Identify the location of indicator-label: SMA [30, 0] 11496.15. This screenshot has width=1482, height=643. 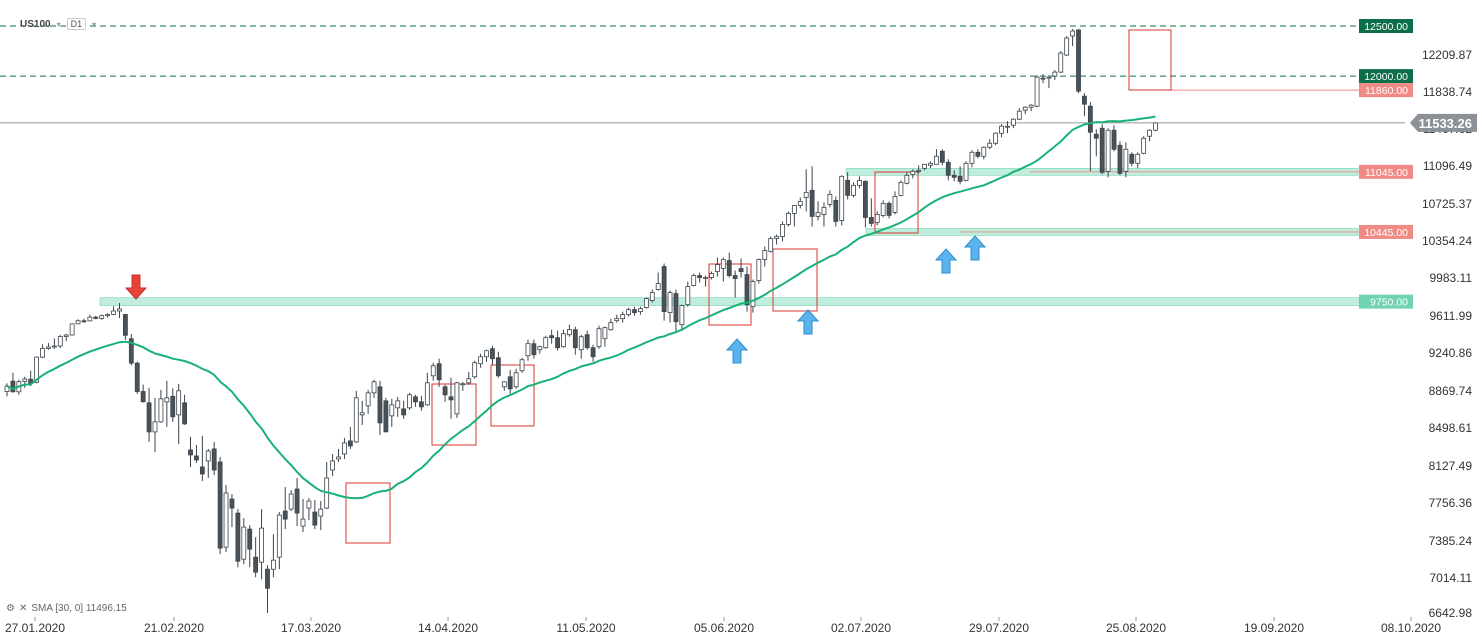
(79, 608).